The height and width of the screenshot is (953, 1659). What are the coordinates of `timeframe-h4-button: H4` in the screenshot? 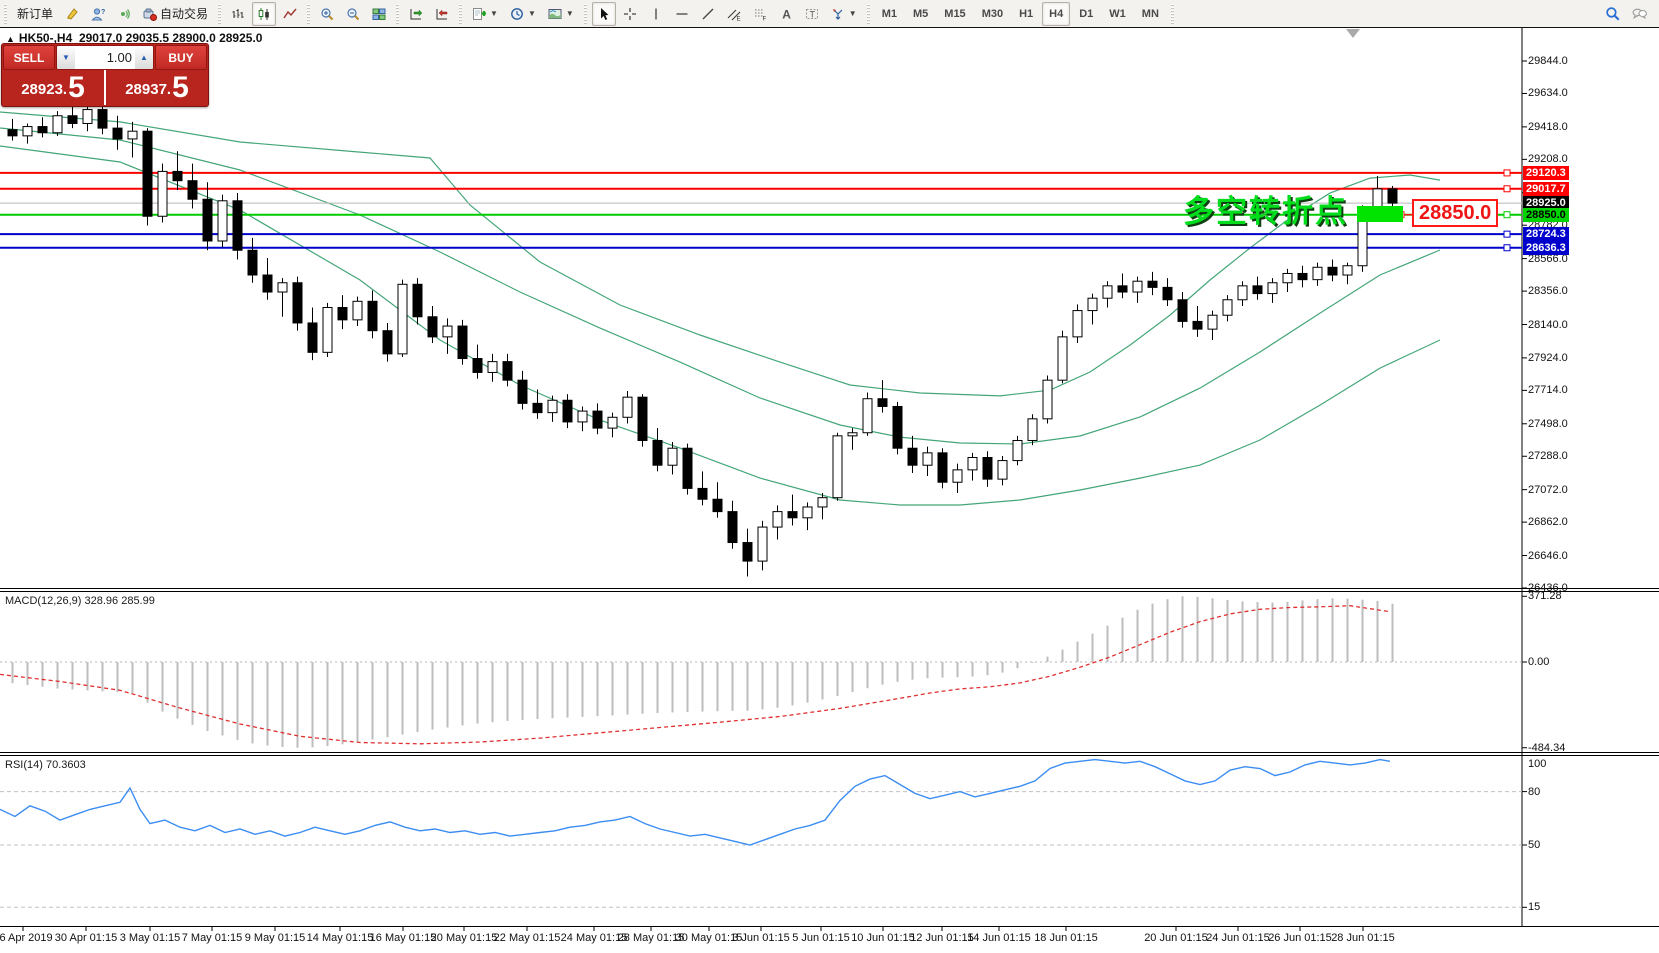 It's located at (1056, 13).